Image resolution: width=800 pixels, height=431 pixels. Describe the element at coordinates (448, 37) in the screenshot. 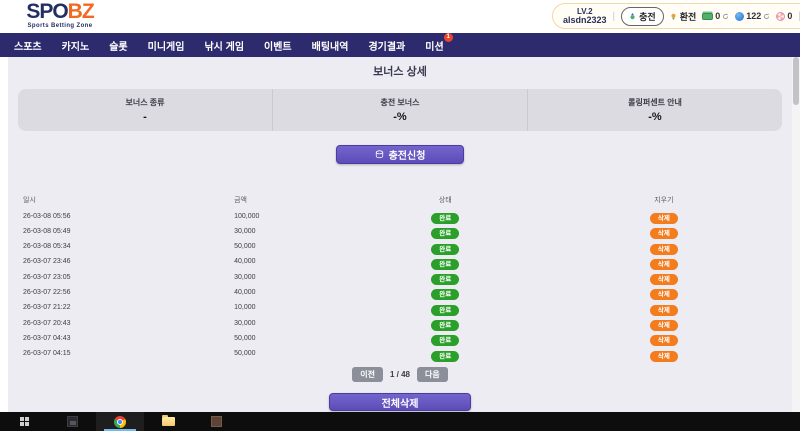

I see `notification-badge: 1` at that location.